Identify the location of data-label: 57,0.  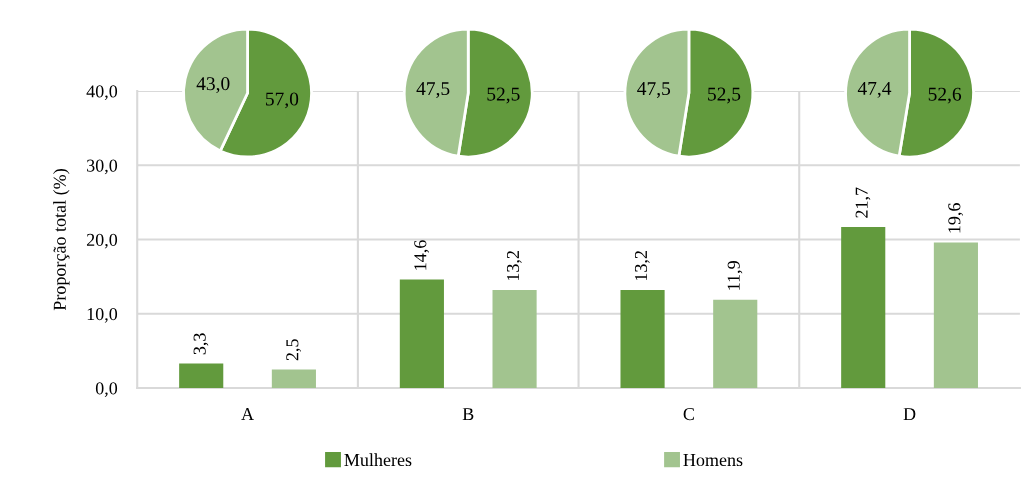
(282, 100).